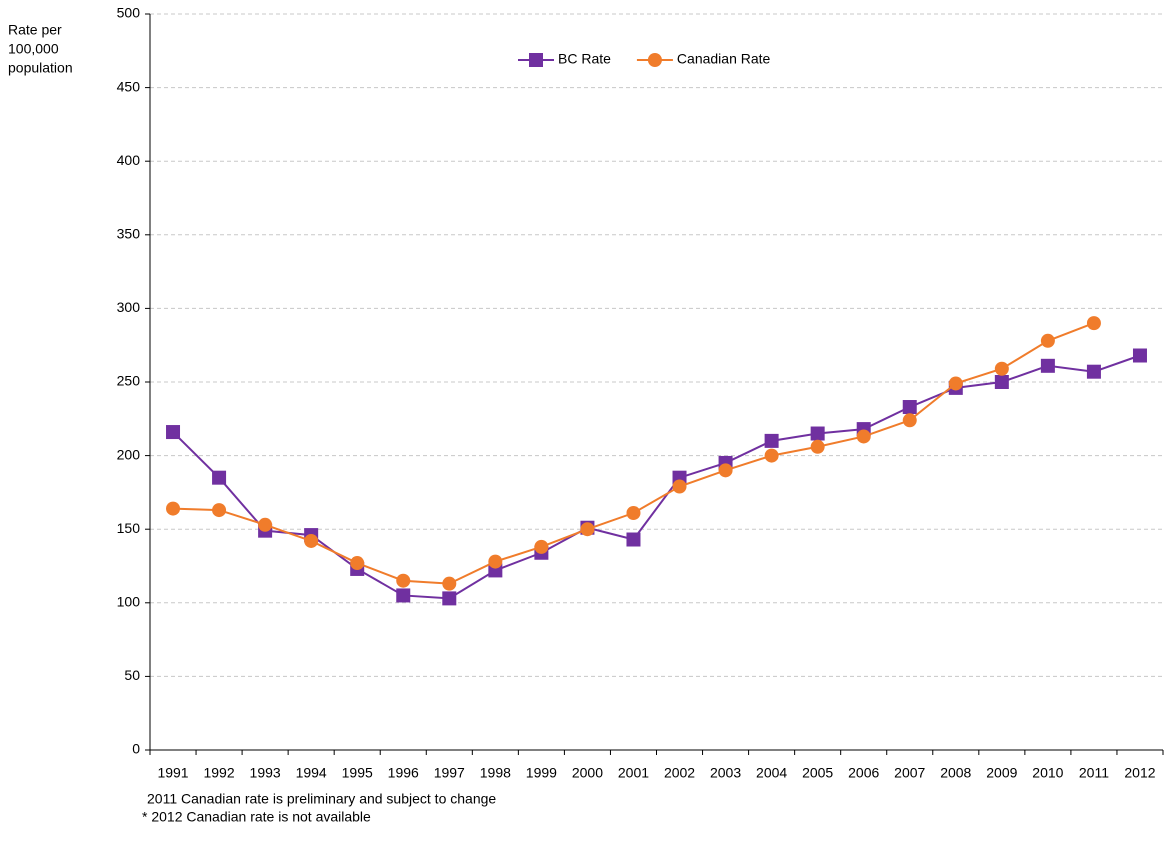  I want to click on note: * 2012 Canadian rate is not available, so click(256, 817).